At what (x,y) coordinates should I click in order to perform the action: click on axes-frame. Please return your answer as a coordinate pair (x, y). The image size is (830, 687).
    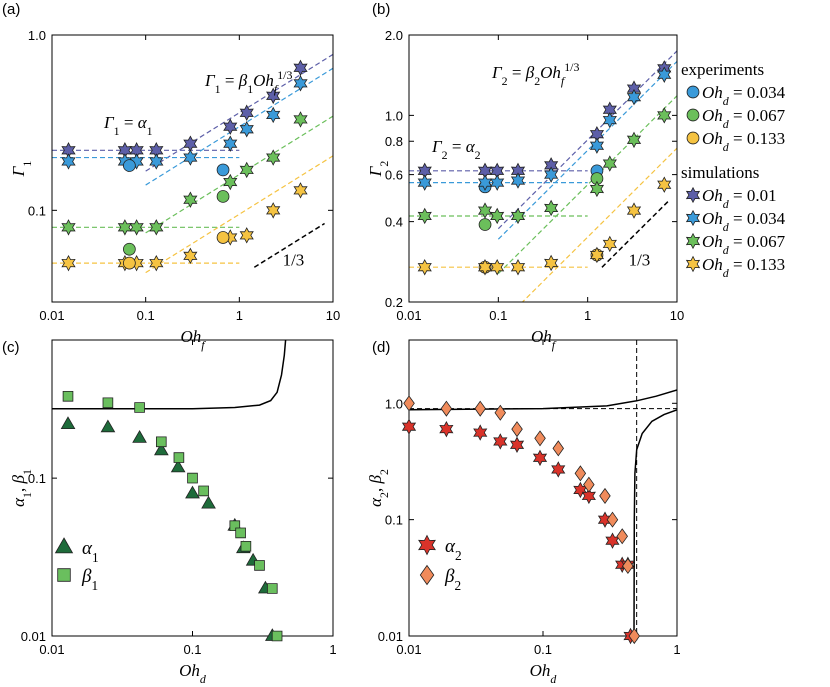
    Looking at the image, I should click on (192, 168).